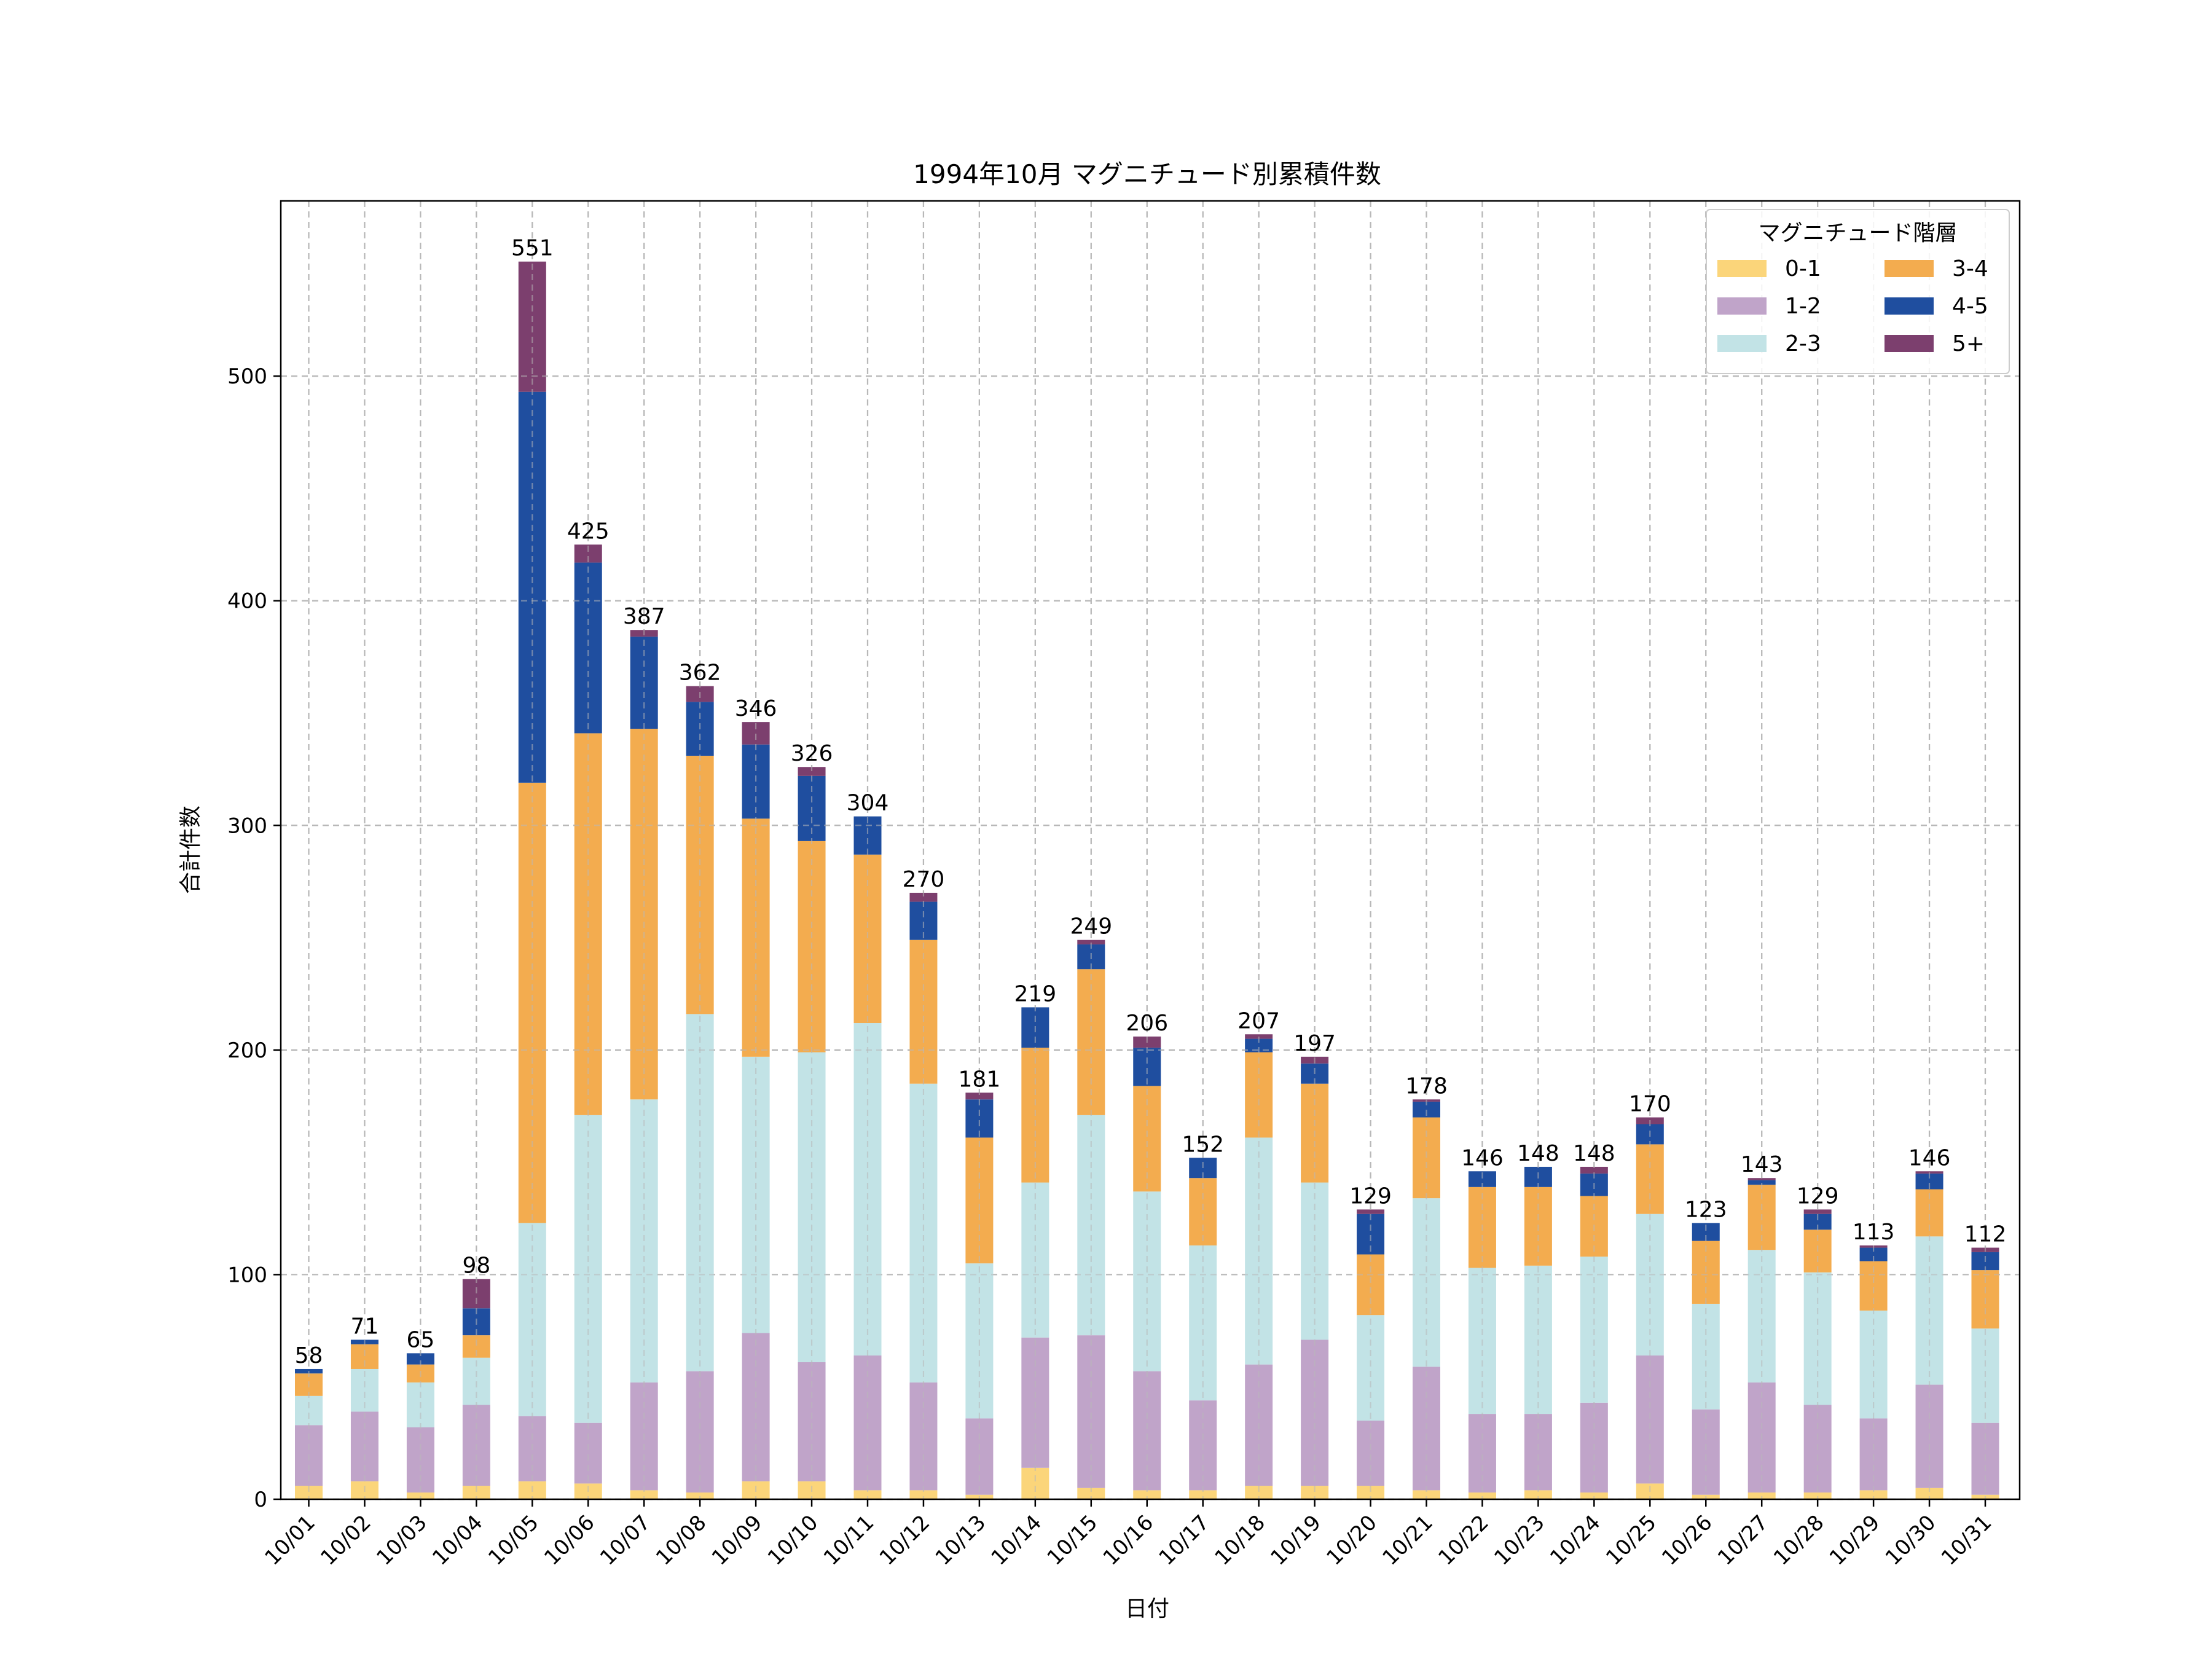 This screenshot has height=1659, width=2212. Describe the element at coordinates (1743, 1540) in the screenshot. I see `x-tick-label: 10/27` at that location.